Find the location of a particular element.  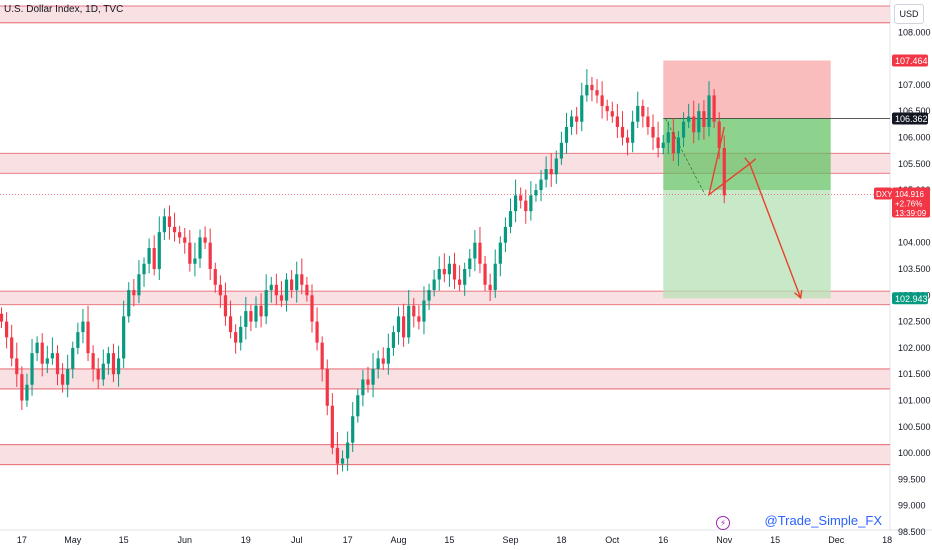

current-price-box is located at coordinates (911, 202).